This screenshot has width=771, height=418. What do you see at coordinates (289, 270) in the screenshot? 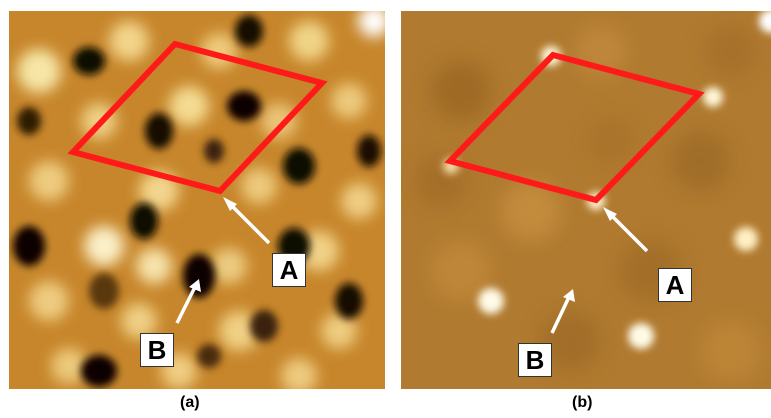
I see `label-a-panel-a: A` at bounding box center [289, 270].